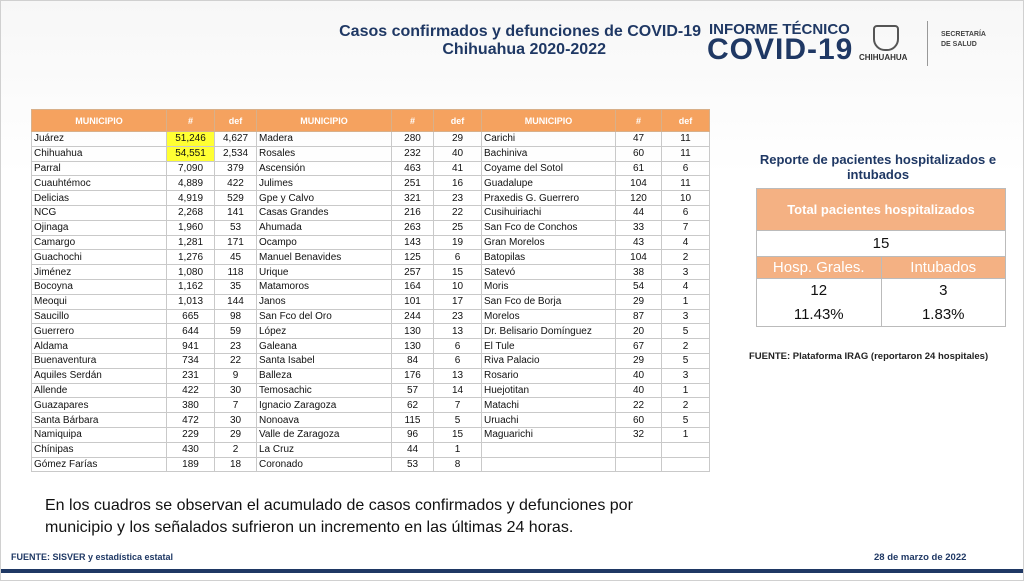 The width and height of the screenshot is (1024, 581). I want to click on cell: Chihuahua, so click(99, 153).